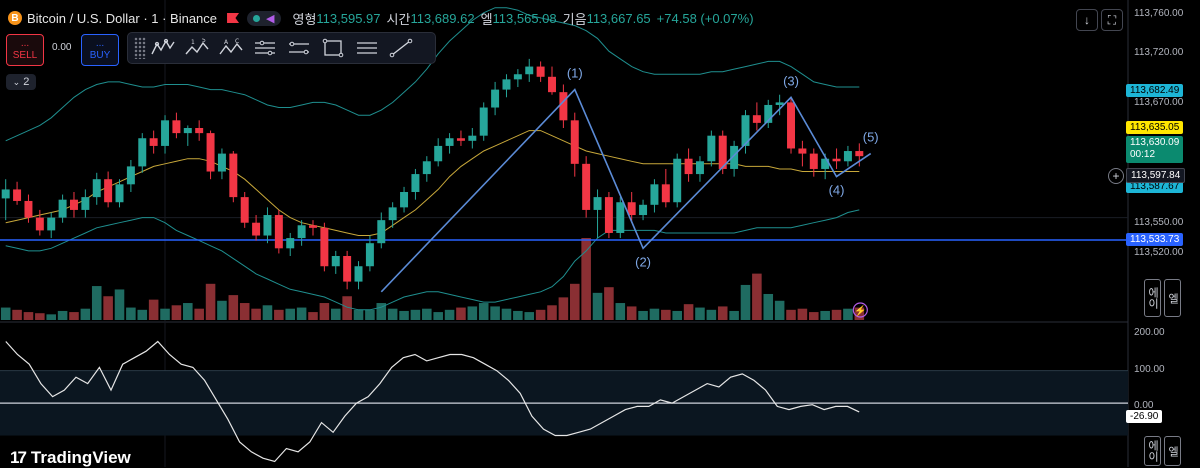 The image size is (1200, 468). Describe the element at coordinates (233, 18) in the screenshot. I see `flag-icon` at that location.